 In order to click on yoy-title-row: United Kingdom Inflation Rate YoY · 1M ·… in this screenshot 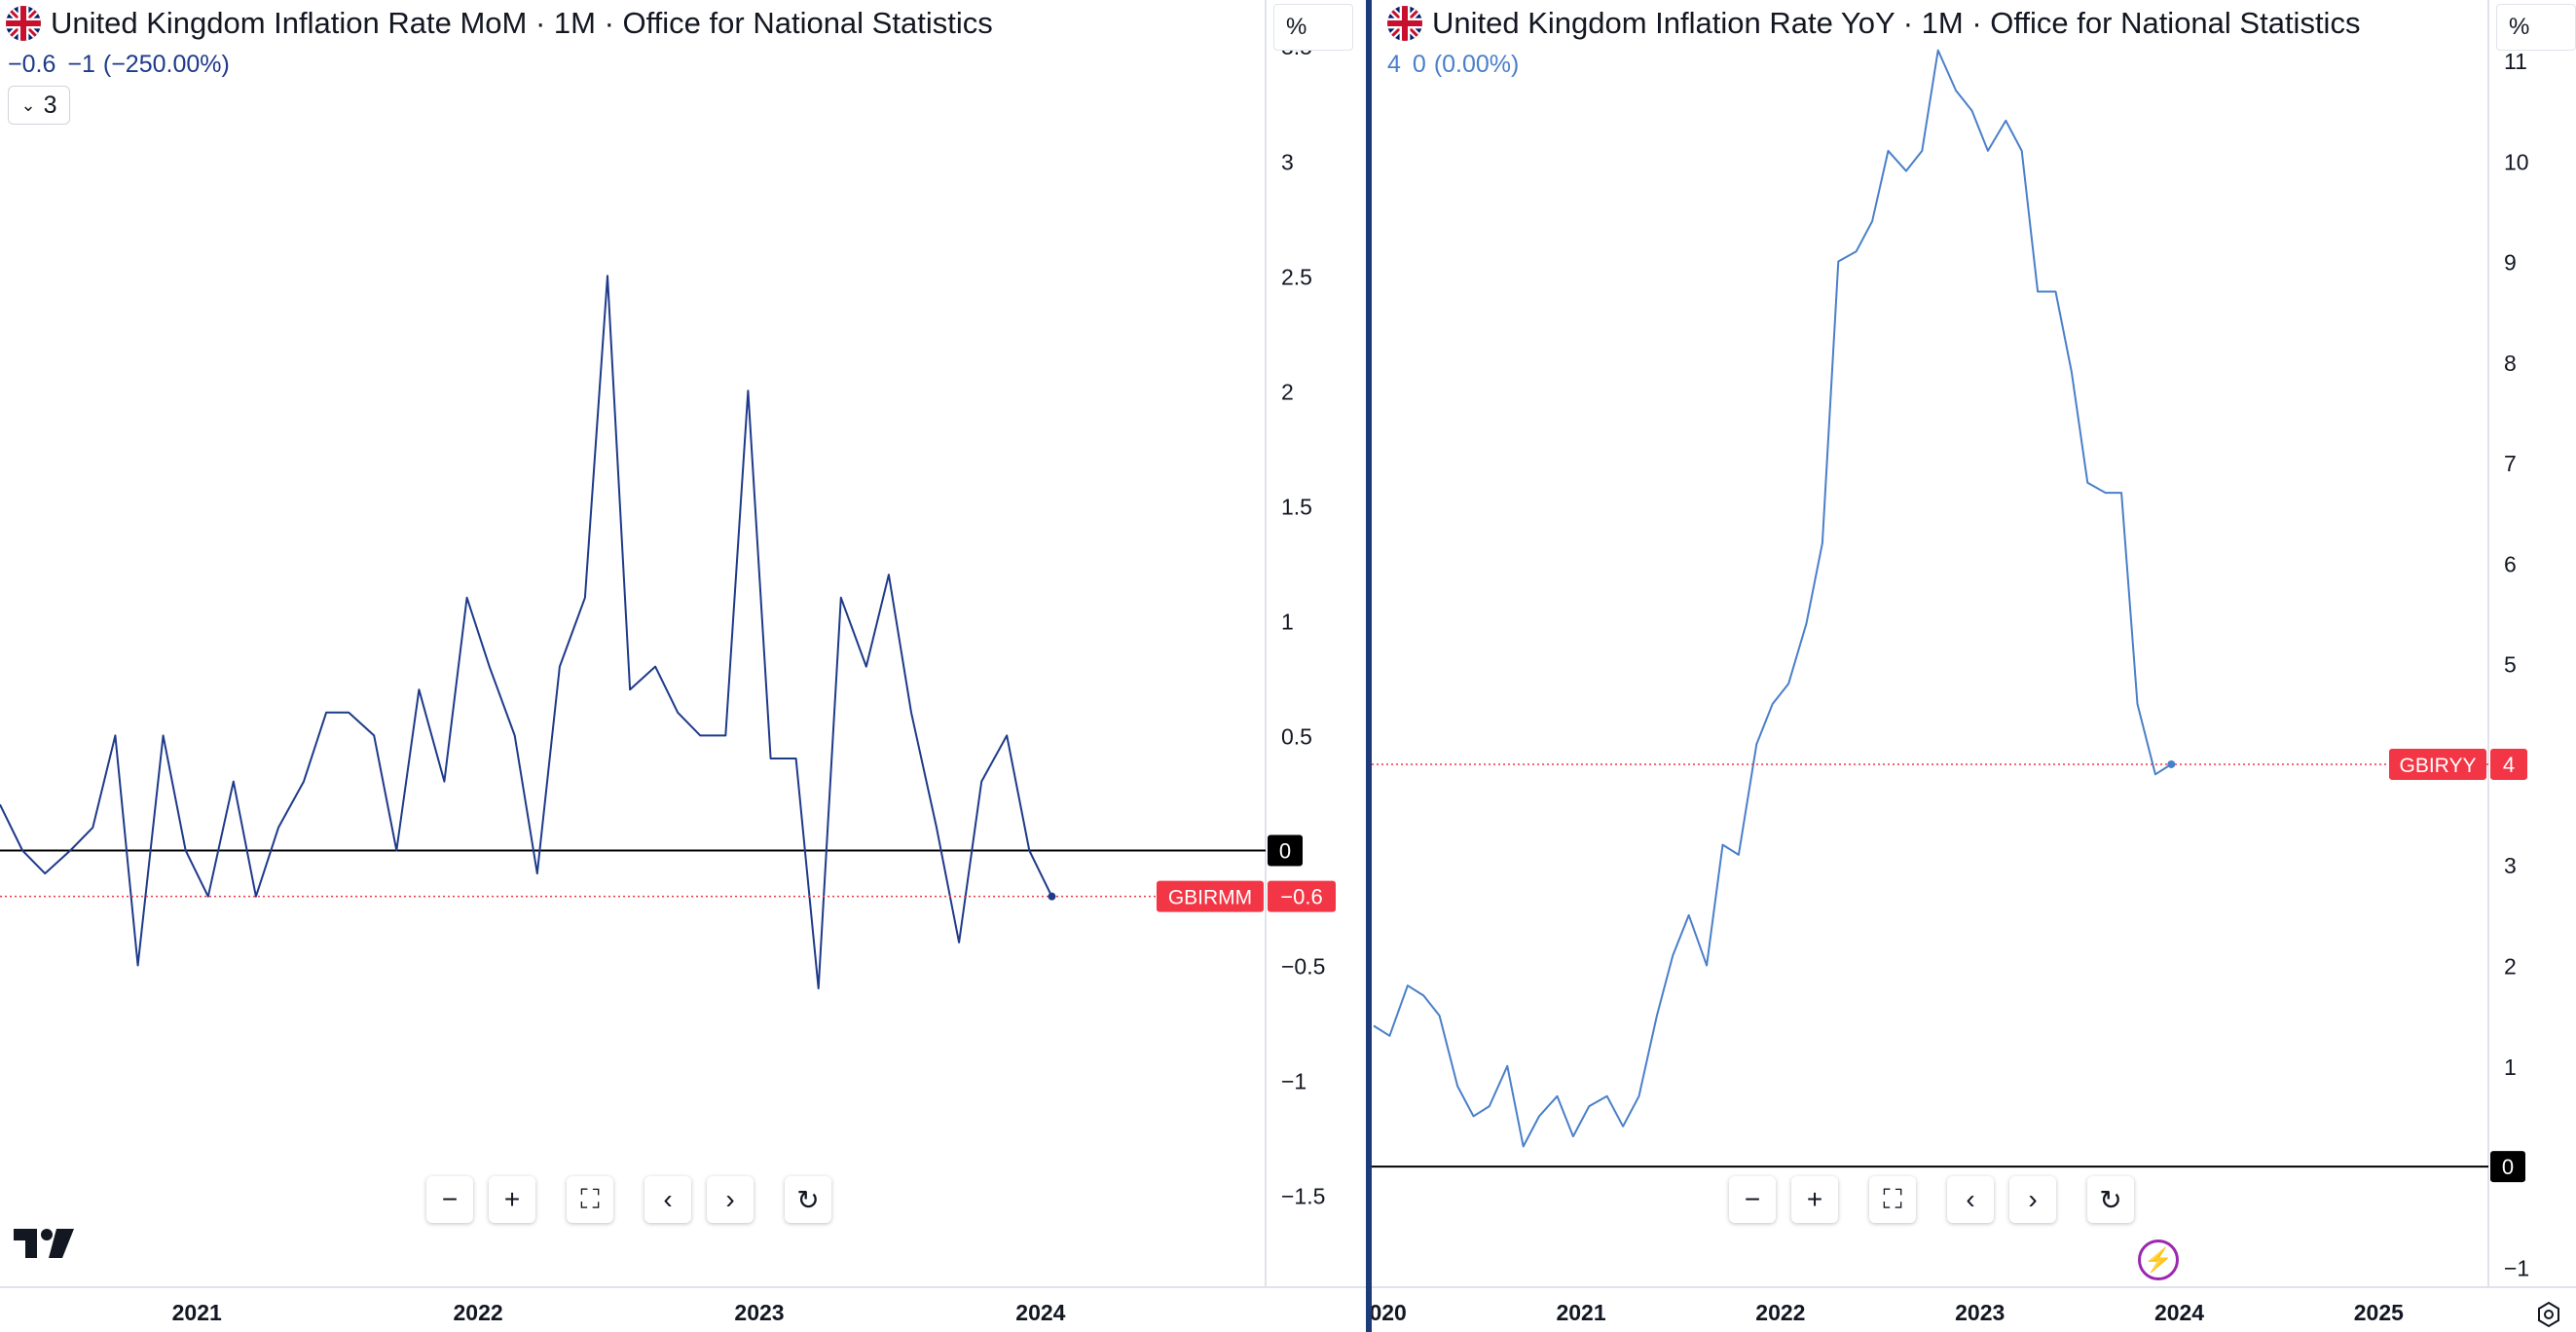, I will do `click(1873, 23)`.